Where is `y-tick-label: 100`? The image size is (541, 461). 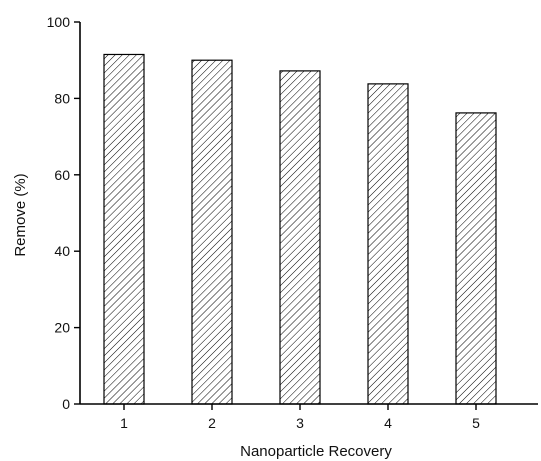
y-tick-label: 100 is located at coordinates (59, 22).